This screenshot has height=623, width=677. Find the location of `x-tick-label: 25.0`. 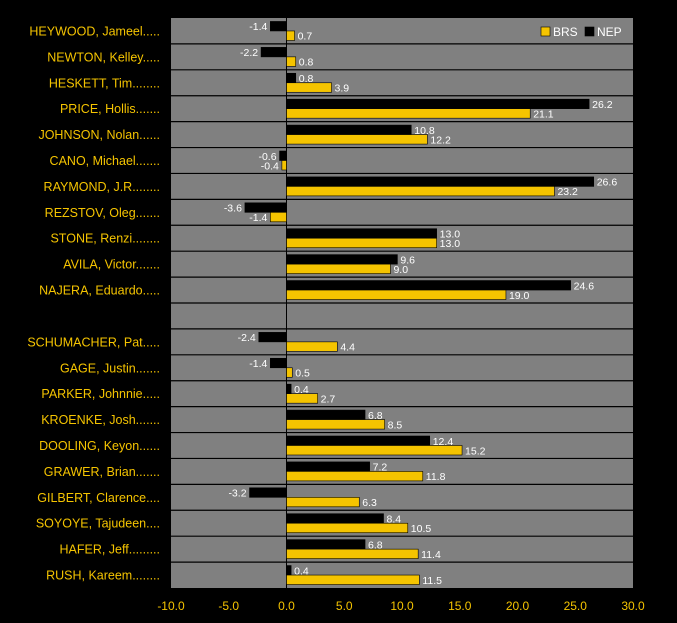

x-tick-label: 25.0 is located at coordinates (576, 606).